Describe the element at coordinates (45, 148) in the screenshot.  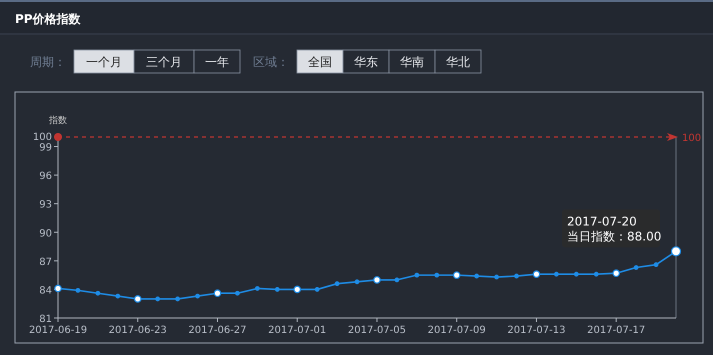
I see `y-tick-label: 99` at that location.